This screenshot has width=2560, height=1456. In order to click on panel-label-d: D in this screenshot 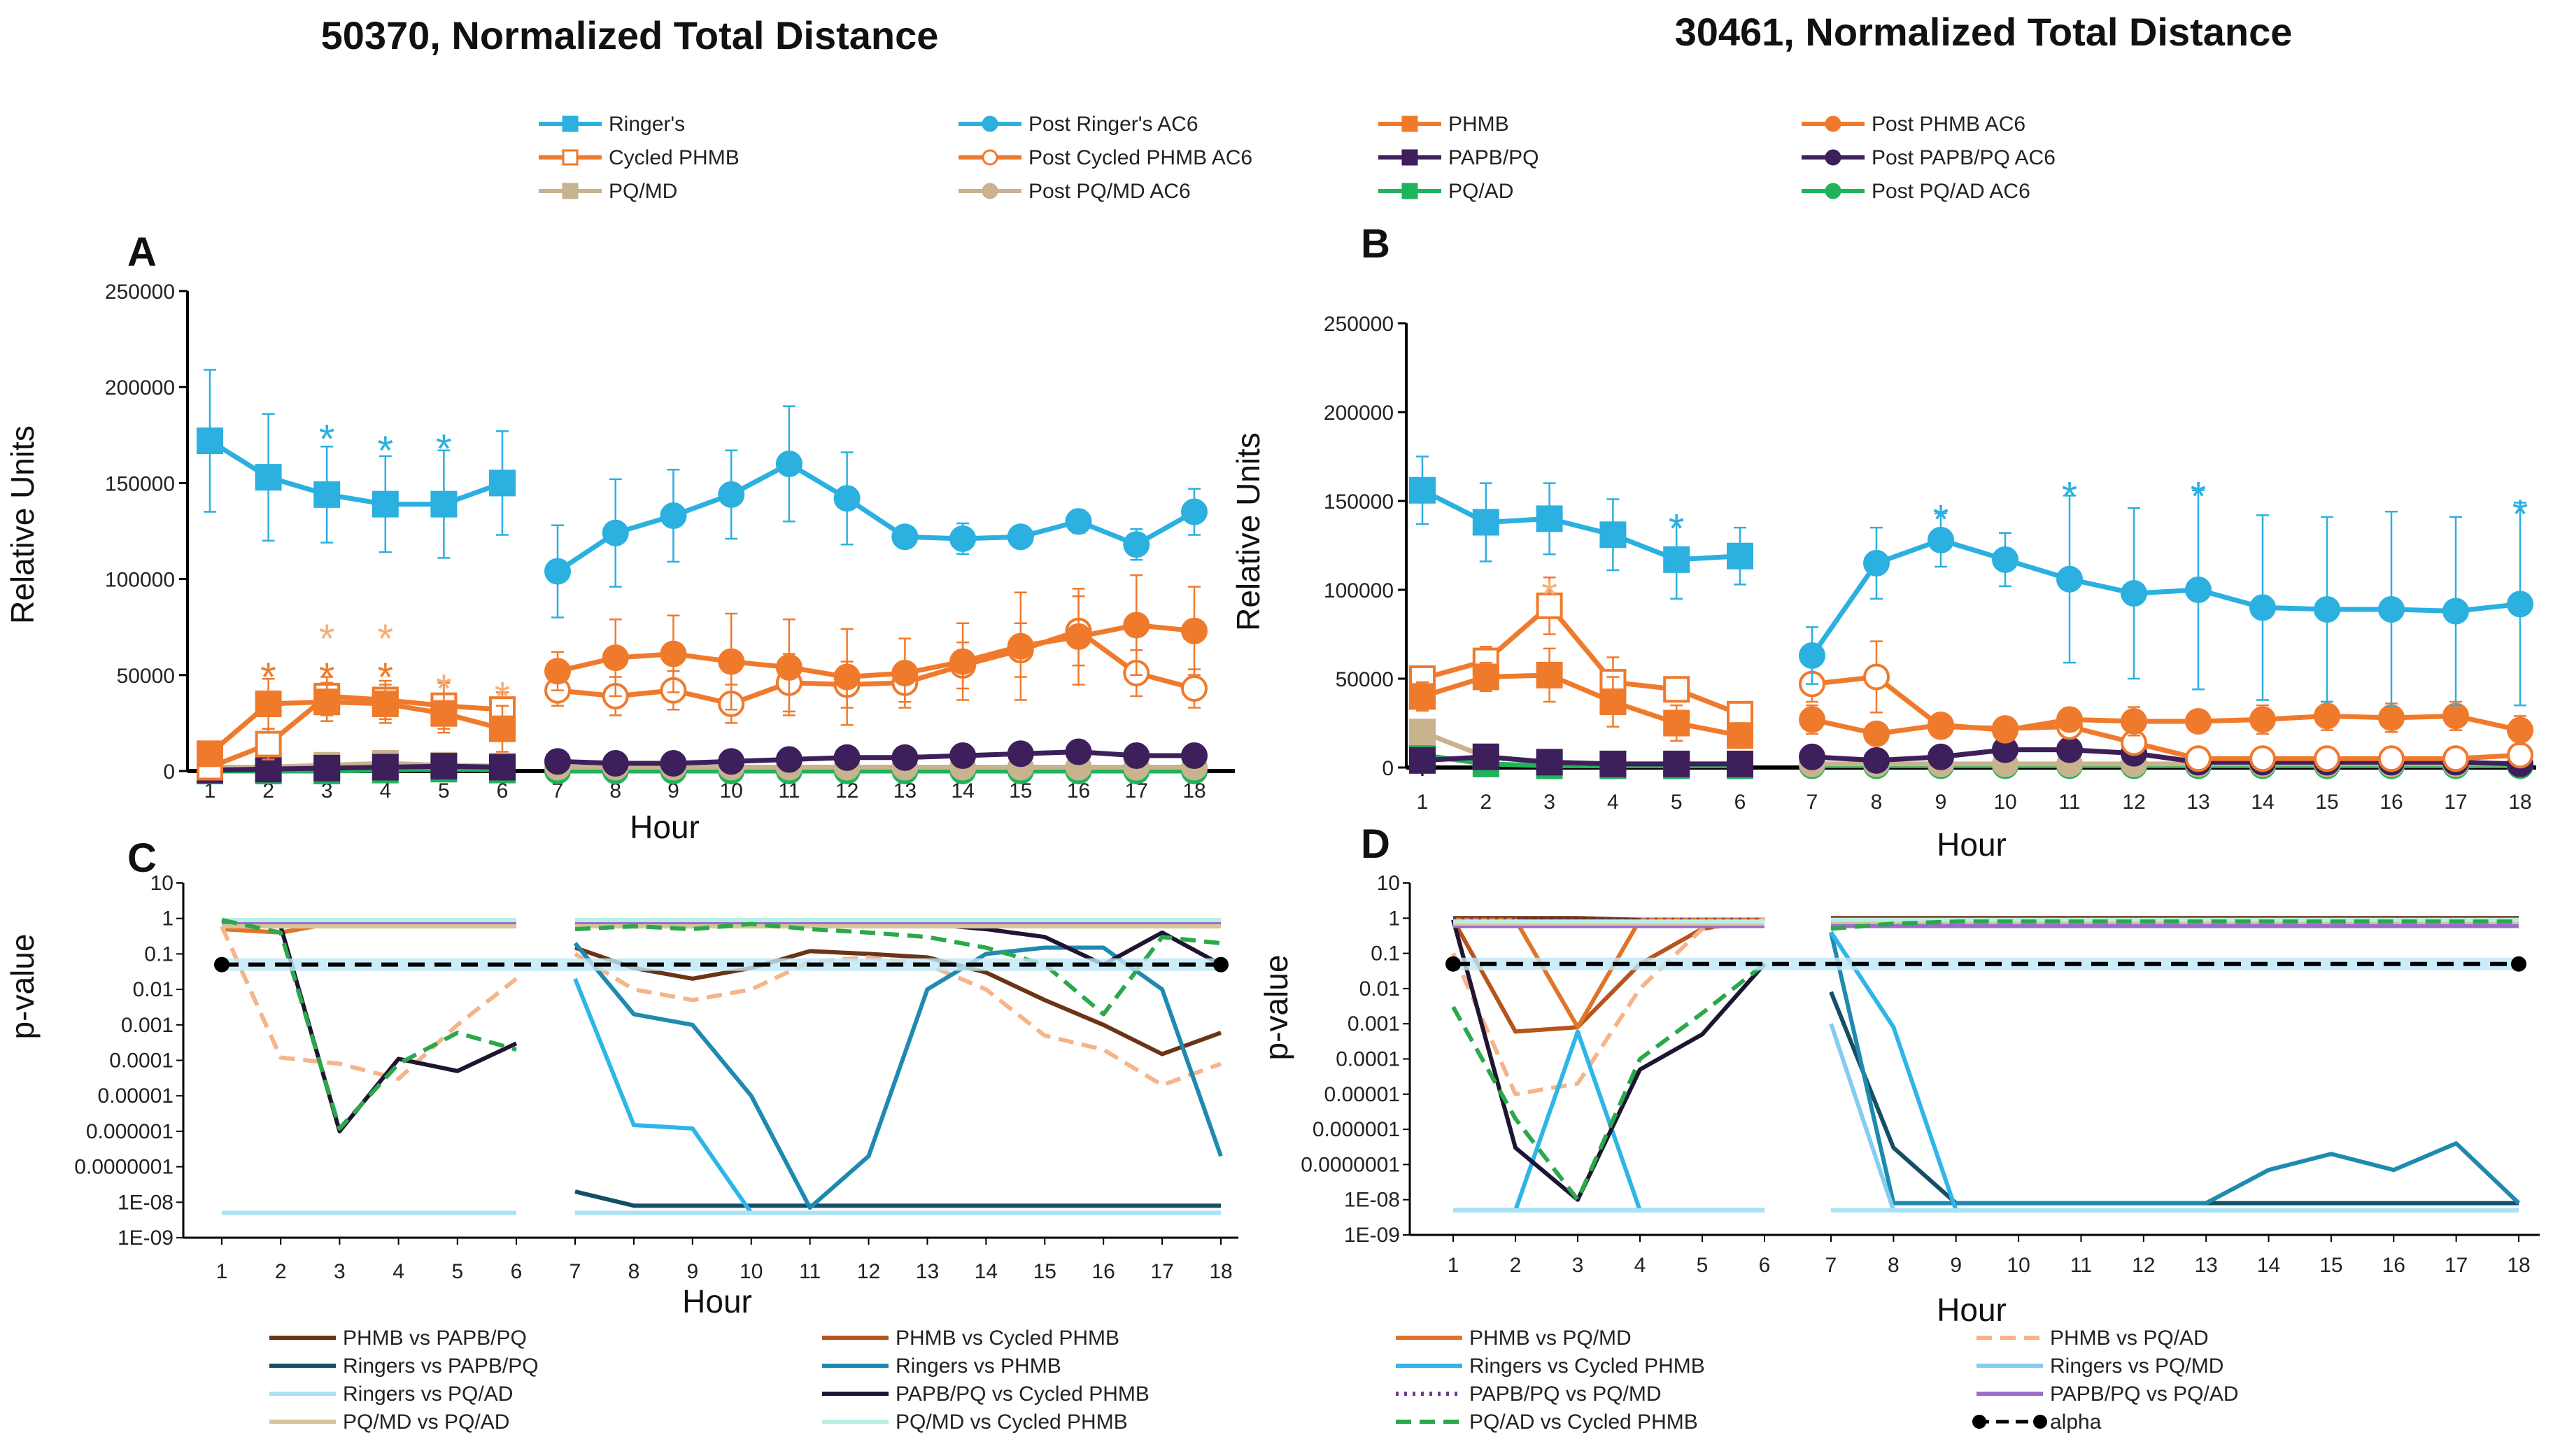, I will do `click(1375, 844)`.